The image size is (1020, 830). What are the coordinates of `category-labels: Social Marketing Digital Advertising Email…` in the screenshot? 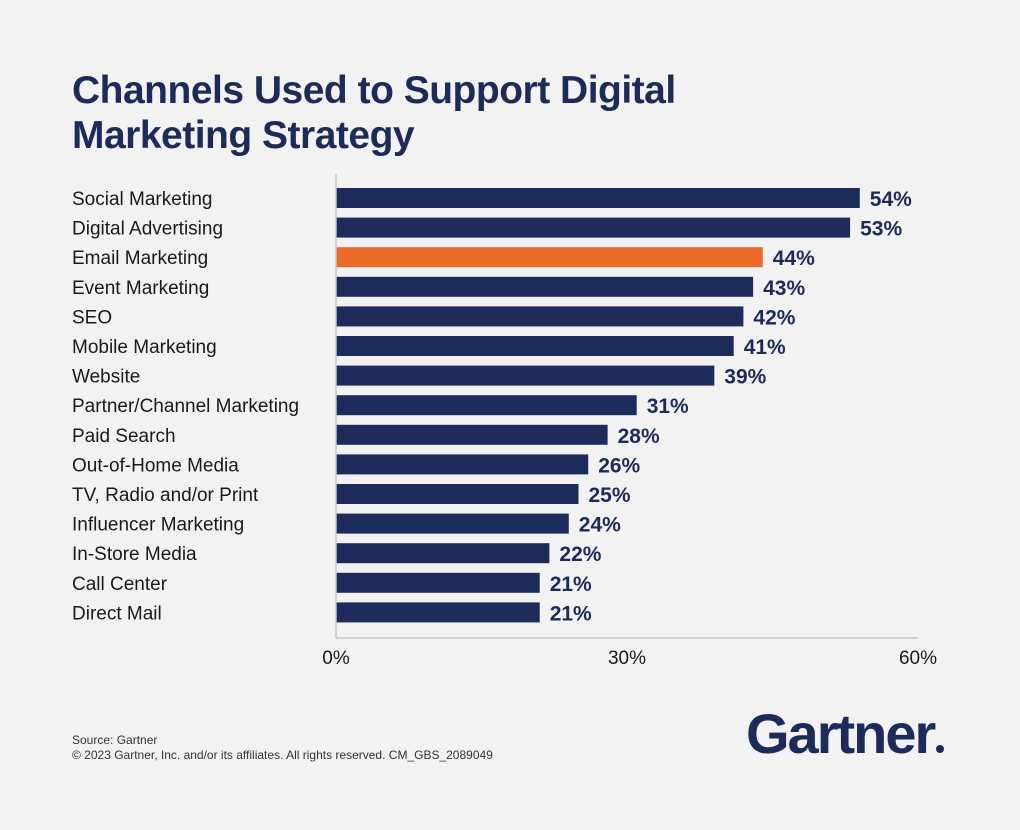 It's located at (185, 406).